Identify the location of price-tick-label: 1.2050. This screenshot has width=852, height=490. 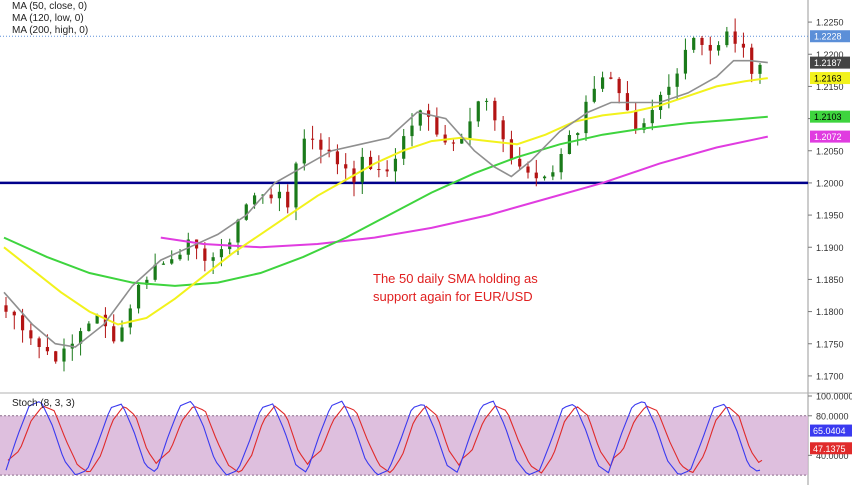
(830, 151).